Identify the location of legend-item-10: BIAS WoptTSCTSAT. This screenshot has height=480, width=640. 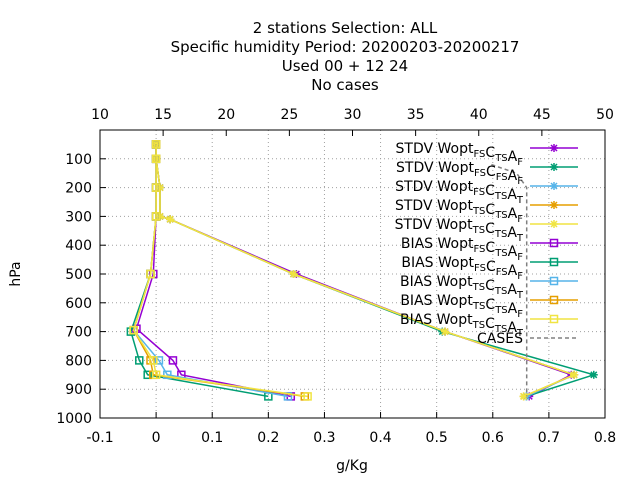
(489, 325).